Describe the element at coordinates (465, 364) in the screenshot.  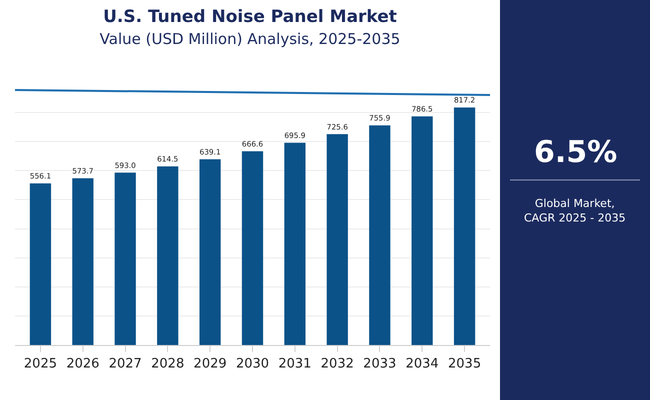
I see `x-tick-label: 2035` at that location.